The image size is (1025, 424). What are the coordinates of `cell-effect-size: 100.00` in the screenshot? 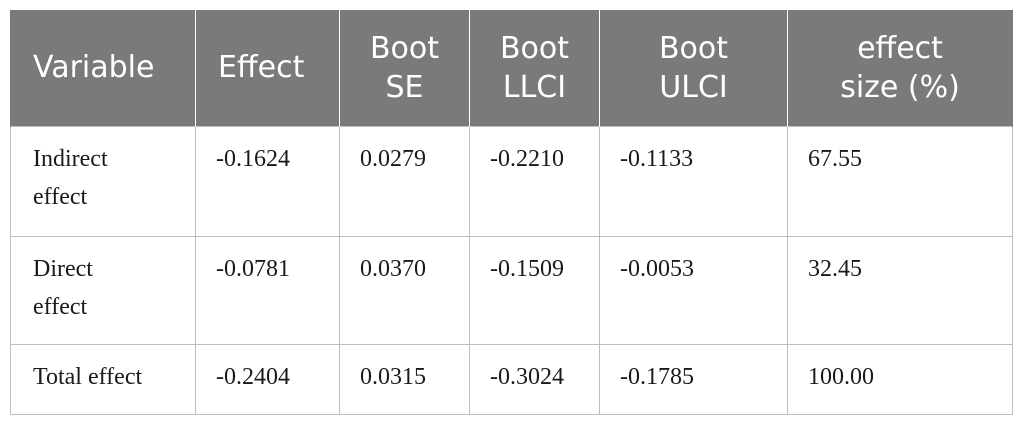 It's located at (900, 379).